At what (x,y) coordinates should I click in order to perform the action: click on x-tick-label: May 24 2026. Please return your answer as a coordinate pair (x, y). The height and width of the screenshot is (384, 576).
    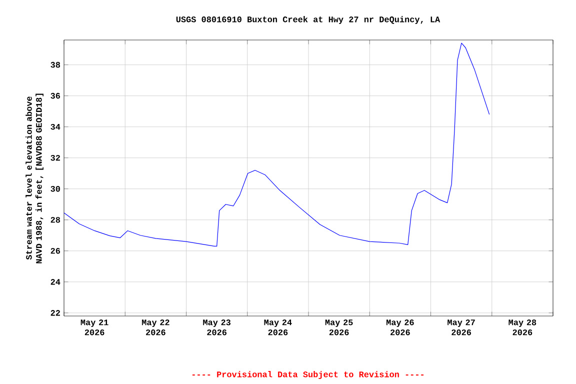
    Looking at the image, I should click on (278, 328).